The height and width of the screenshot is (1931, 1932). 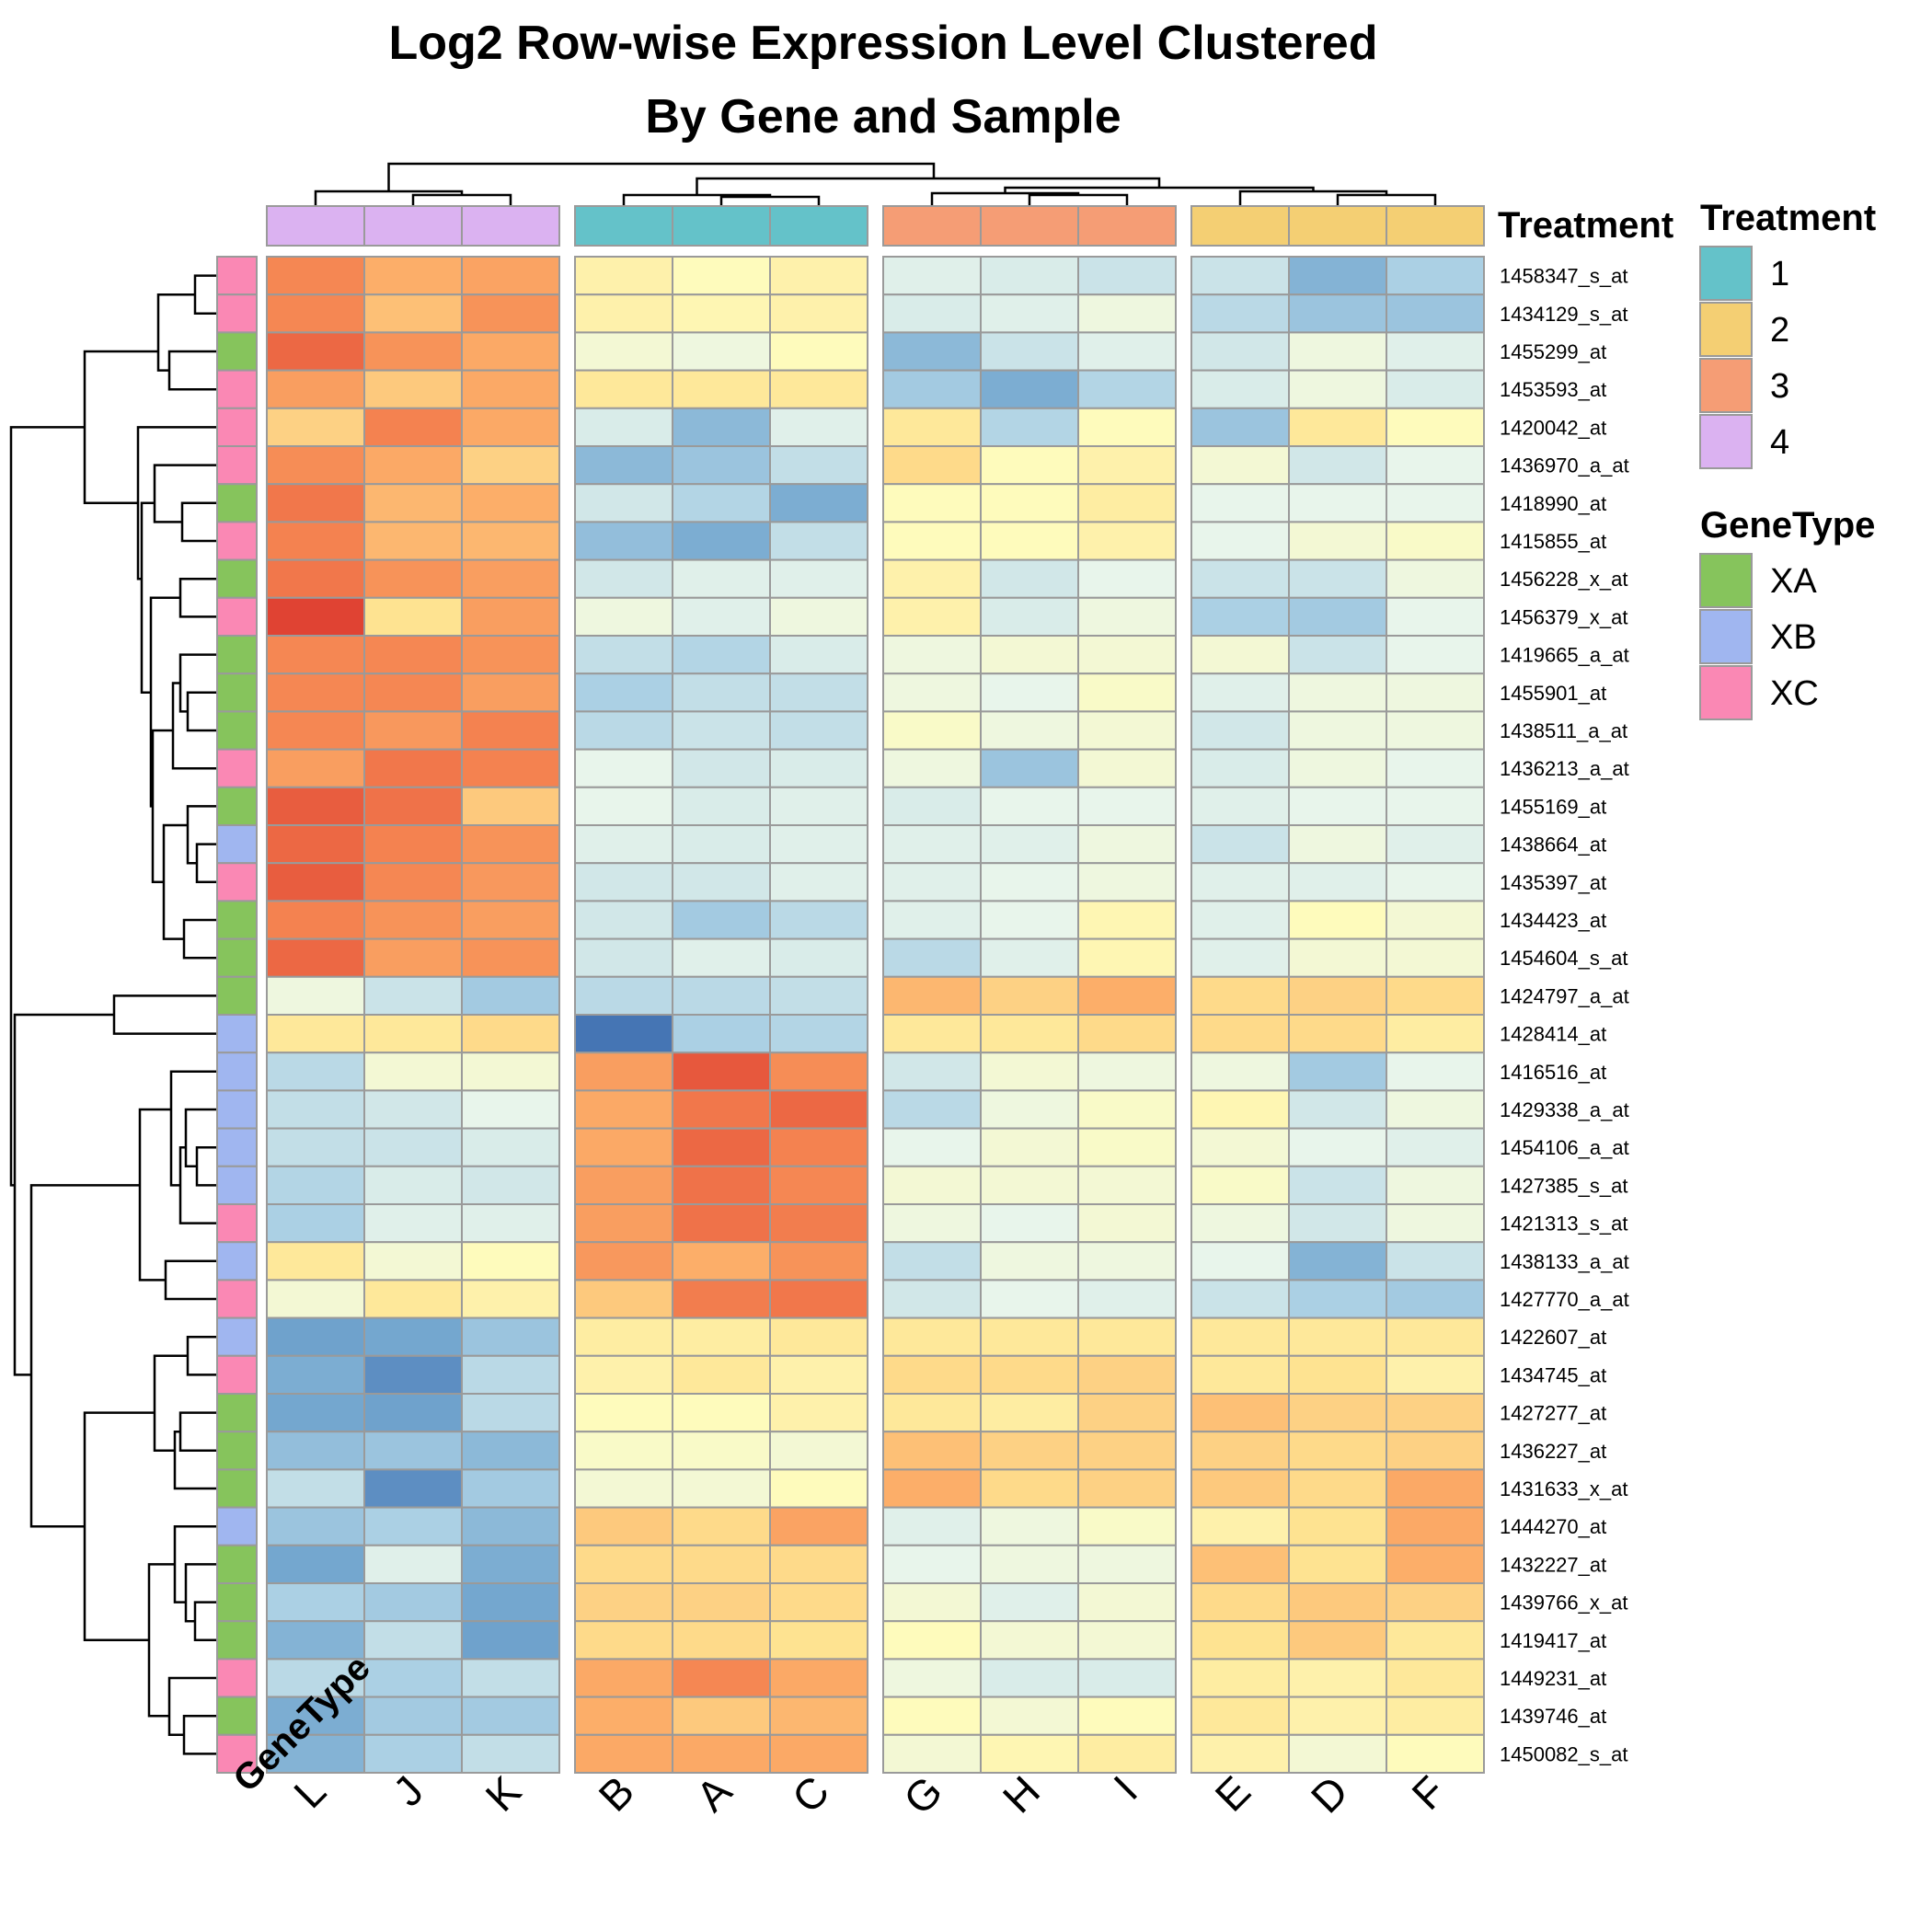 I want to click on row-label: 1458347_s_at, so click(x=1563, y=277).